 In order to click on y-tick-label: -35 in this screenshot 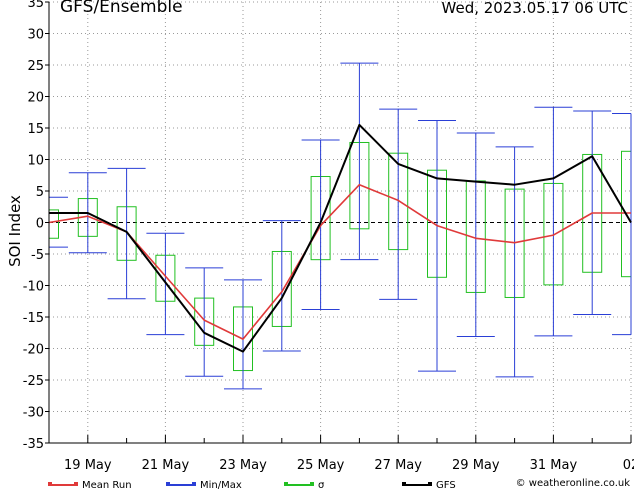, I will do `click(33, 444)`.